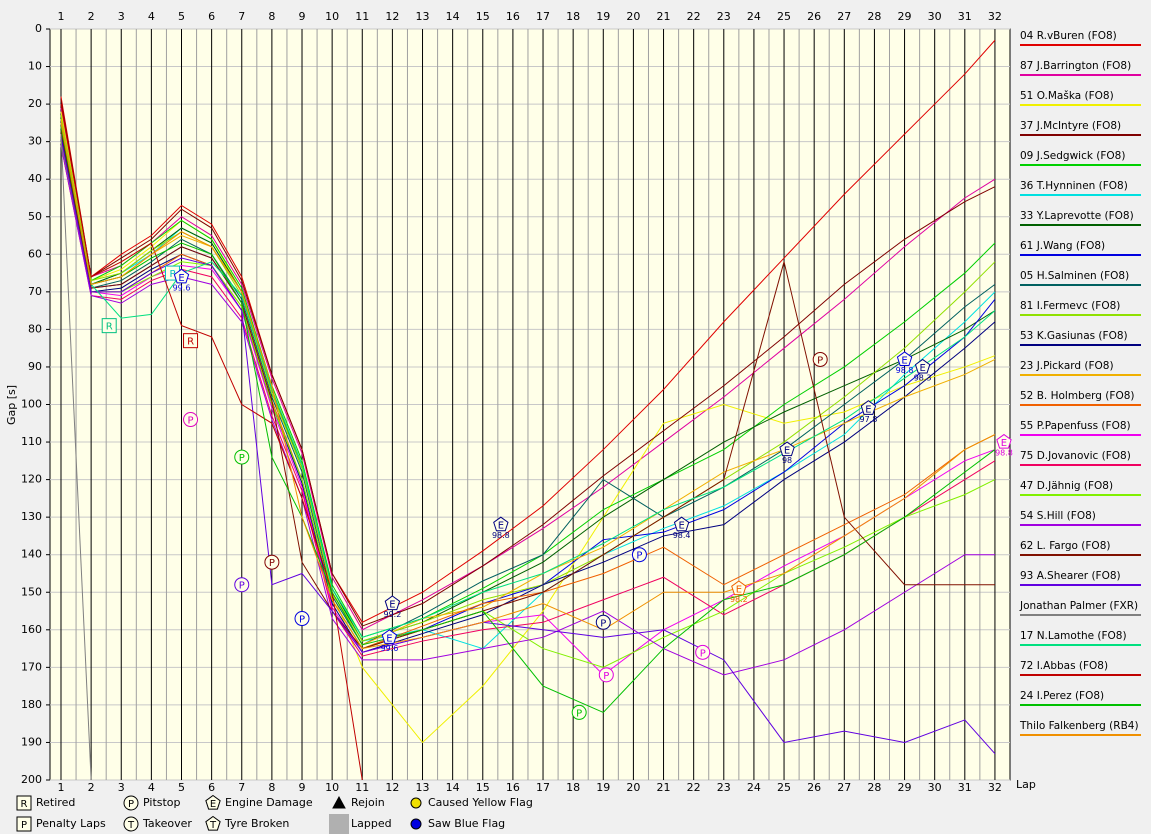 The image size is (1151, 834). I want to click on legend-label: 04 R.vBuren (FO8), so click(1068, 36).